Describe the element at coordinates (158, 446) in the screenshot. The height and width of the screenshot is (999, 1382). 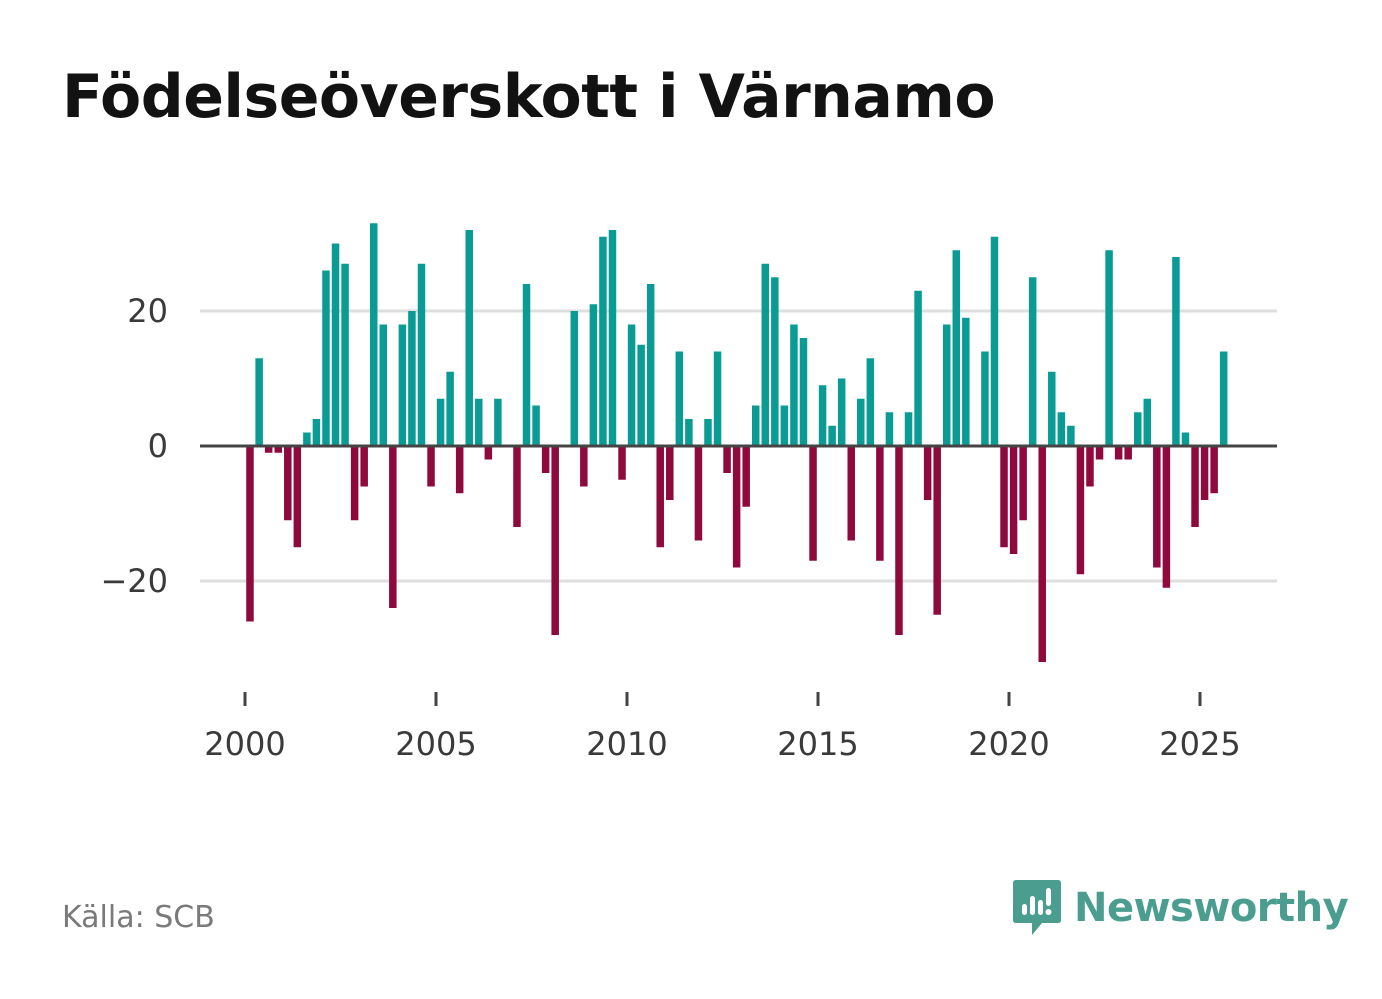
I see `y-tick-label: 0` at that location.